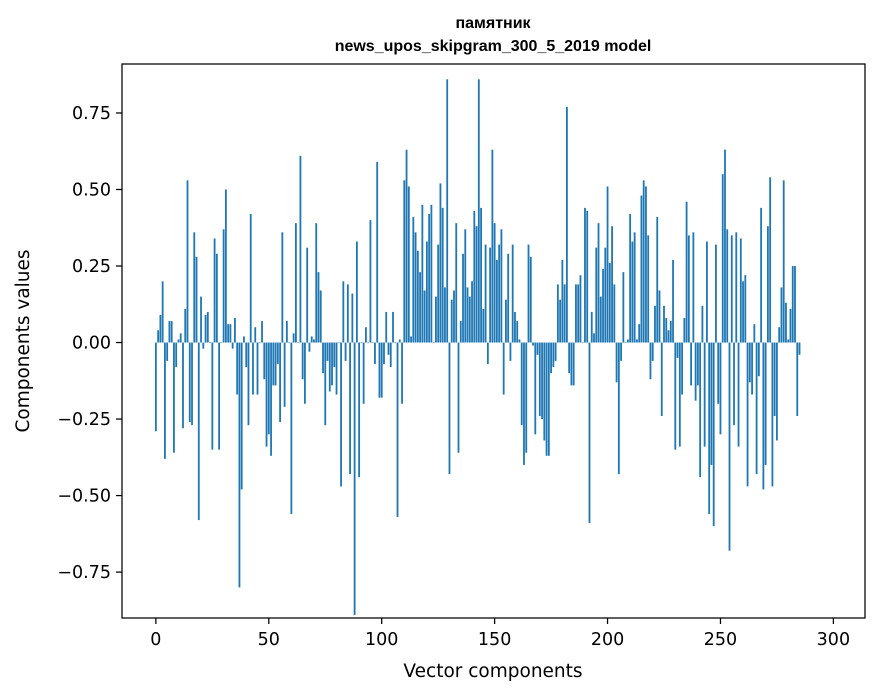 The width and height of the screenshot is (880, 696). Describe the element at coordinates (91, 190) in the screenshot. I see `y-tick-label: 0.50` at that location.